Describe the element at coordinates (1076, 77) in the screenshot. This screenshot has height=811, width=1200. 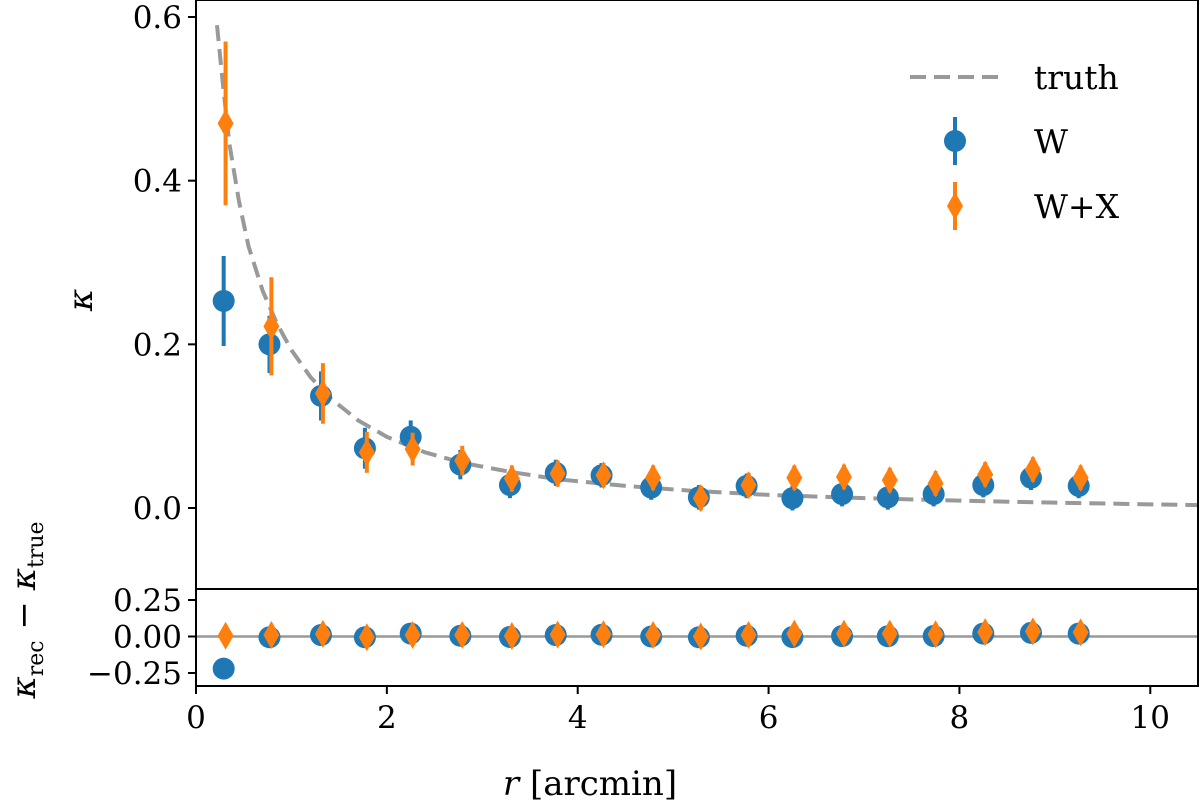
I see `legend-truth-label: truth` at that location.